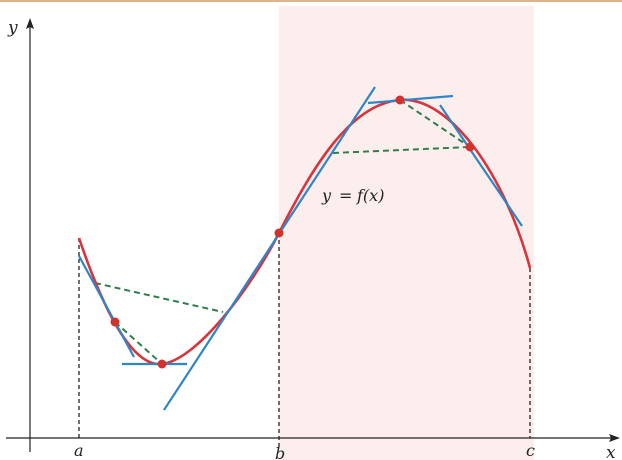 This screenshot has height=460, width=622. What do you see at coordinates (311, 1) in the screenshot?
I see `top-rule` at bounding box center [311, 1].